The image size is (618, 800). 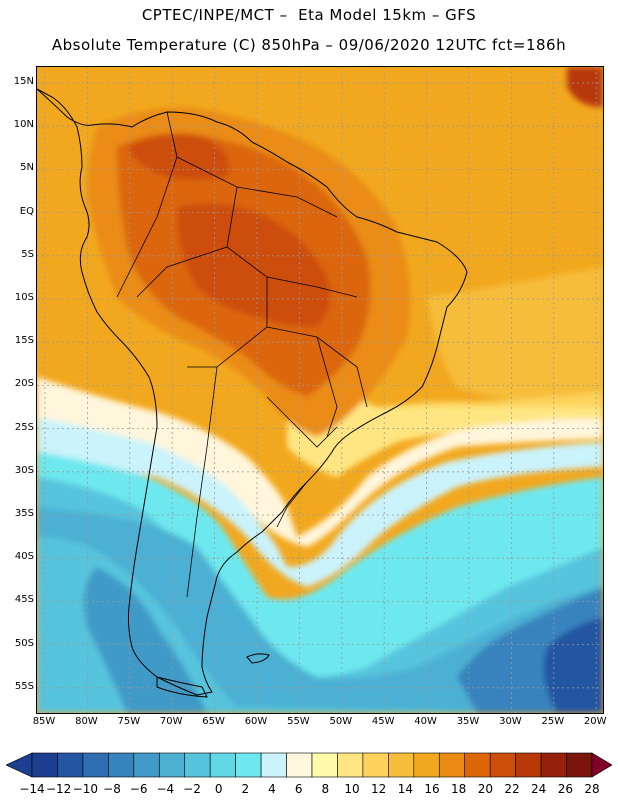 I want to click on colorbar-tick-label: 18, so click(x=459, y=789).